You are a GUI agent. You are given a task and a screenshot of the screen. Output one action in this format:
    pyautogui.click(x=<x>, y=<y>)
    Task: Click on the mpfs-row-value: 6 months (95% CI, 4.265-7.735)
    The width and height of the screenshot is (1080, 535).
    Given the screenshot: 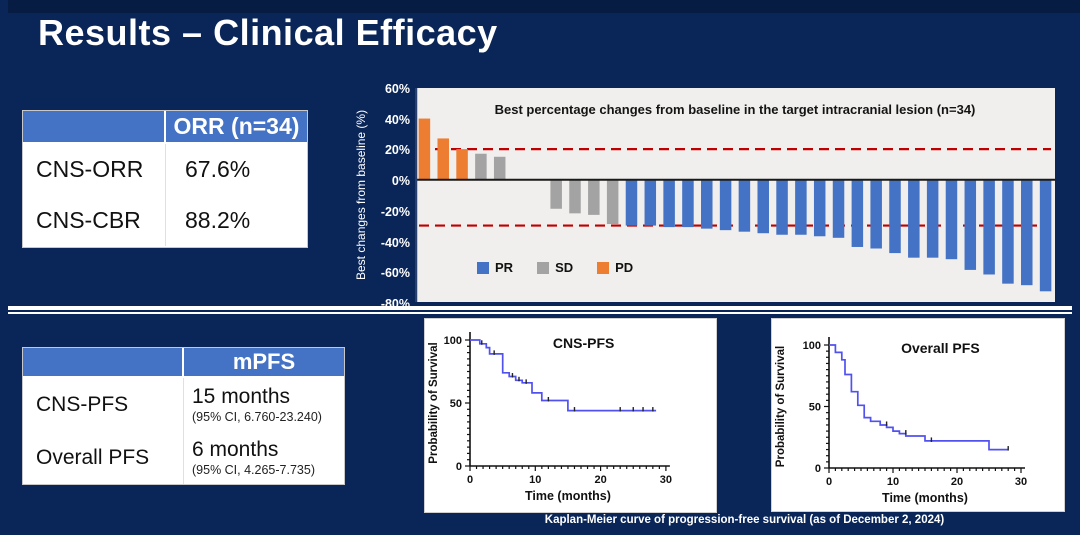 What is the action you would take?
    pyautogui.click(x=264, y=457)
    